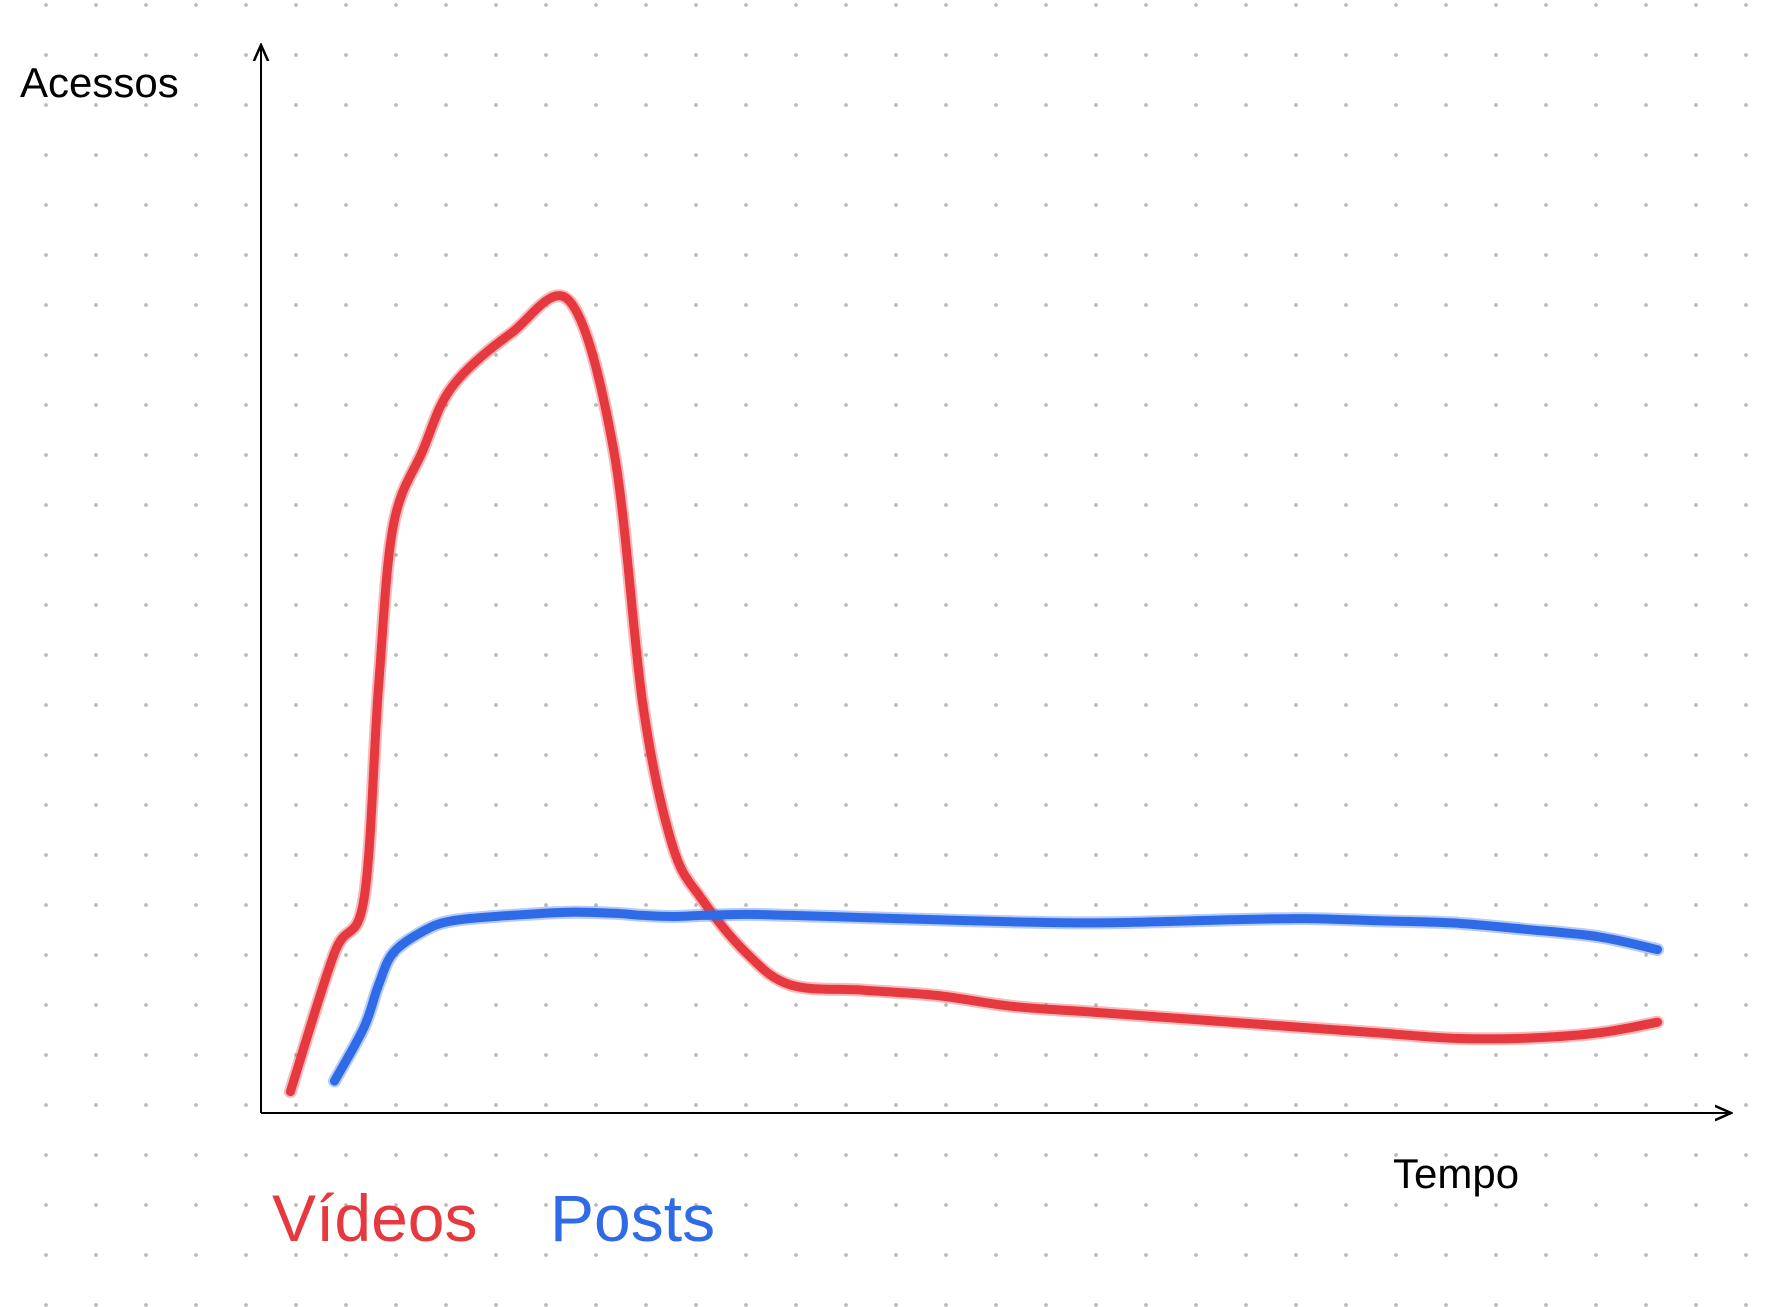  I want to click on y-axis-label: Acessos, so click(99, 82).